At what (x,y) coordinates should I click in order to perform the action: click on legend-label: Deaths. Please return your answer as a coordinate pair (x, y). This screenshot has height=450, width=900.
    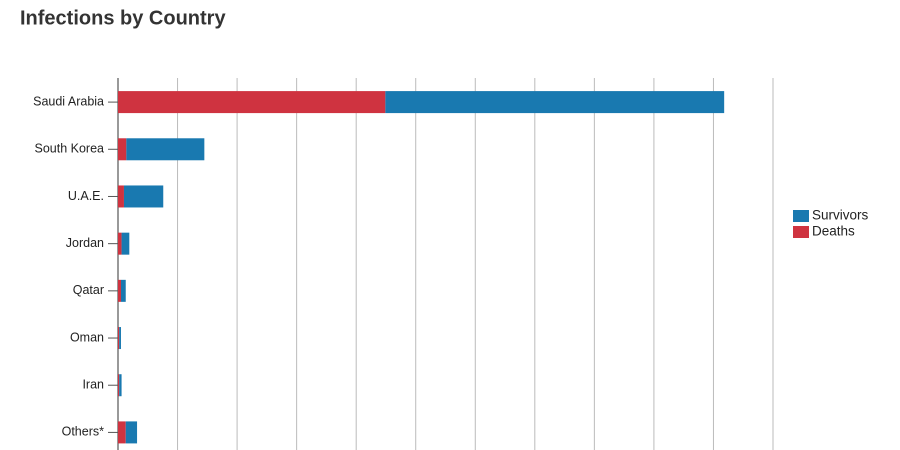
    Looking at the image, I should click on (833, 231).